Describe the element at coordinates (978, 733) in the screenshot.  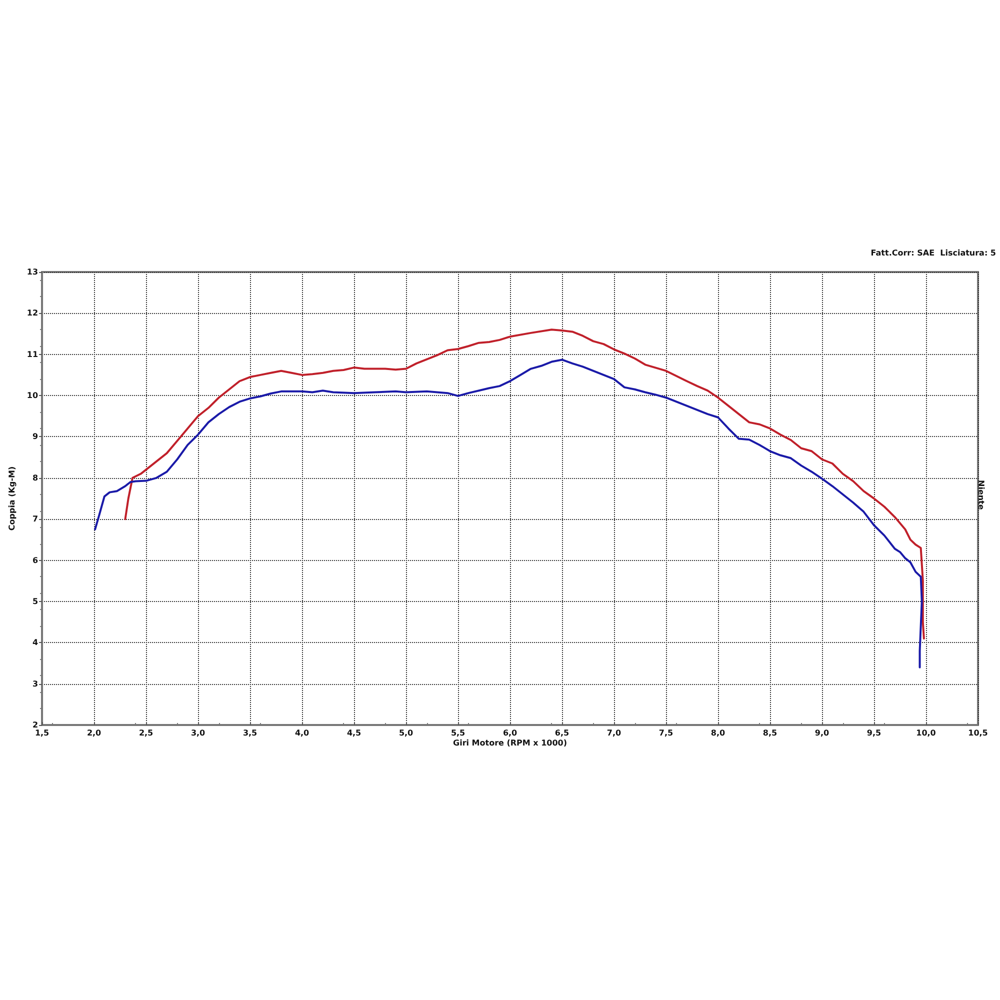
I see `x-tick-label: 10,5` at that location.